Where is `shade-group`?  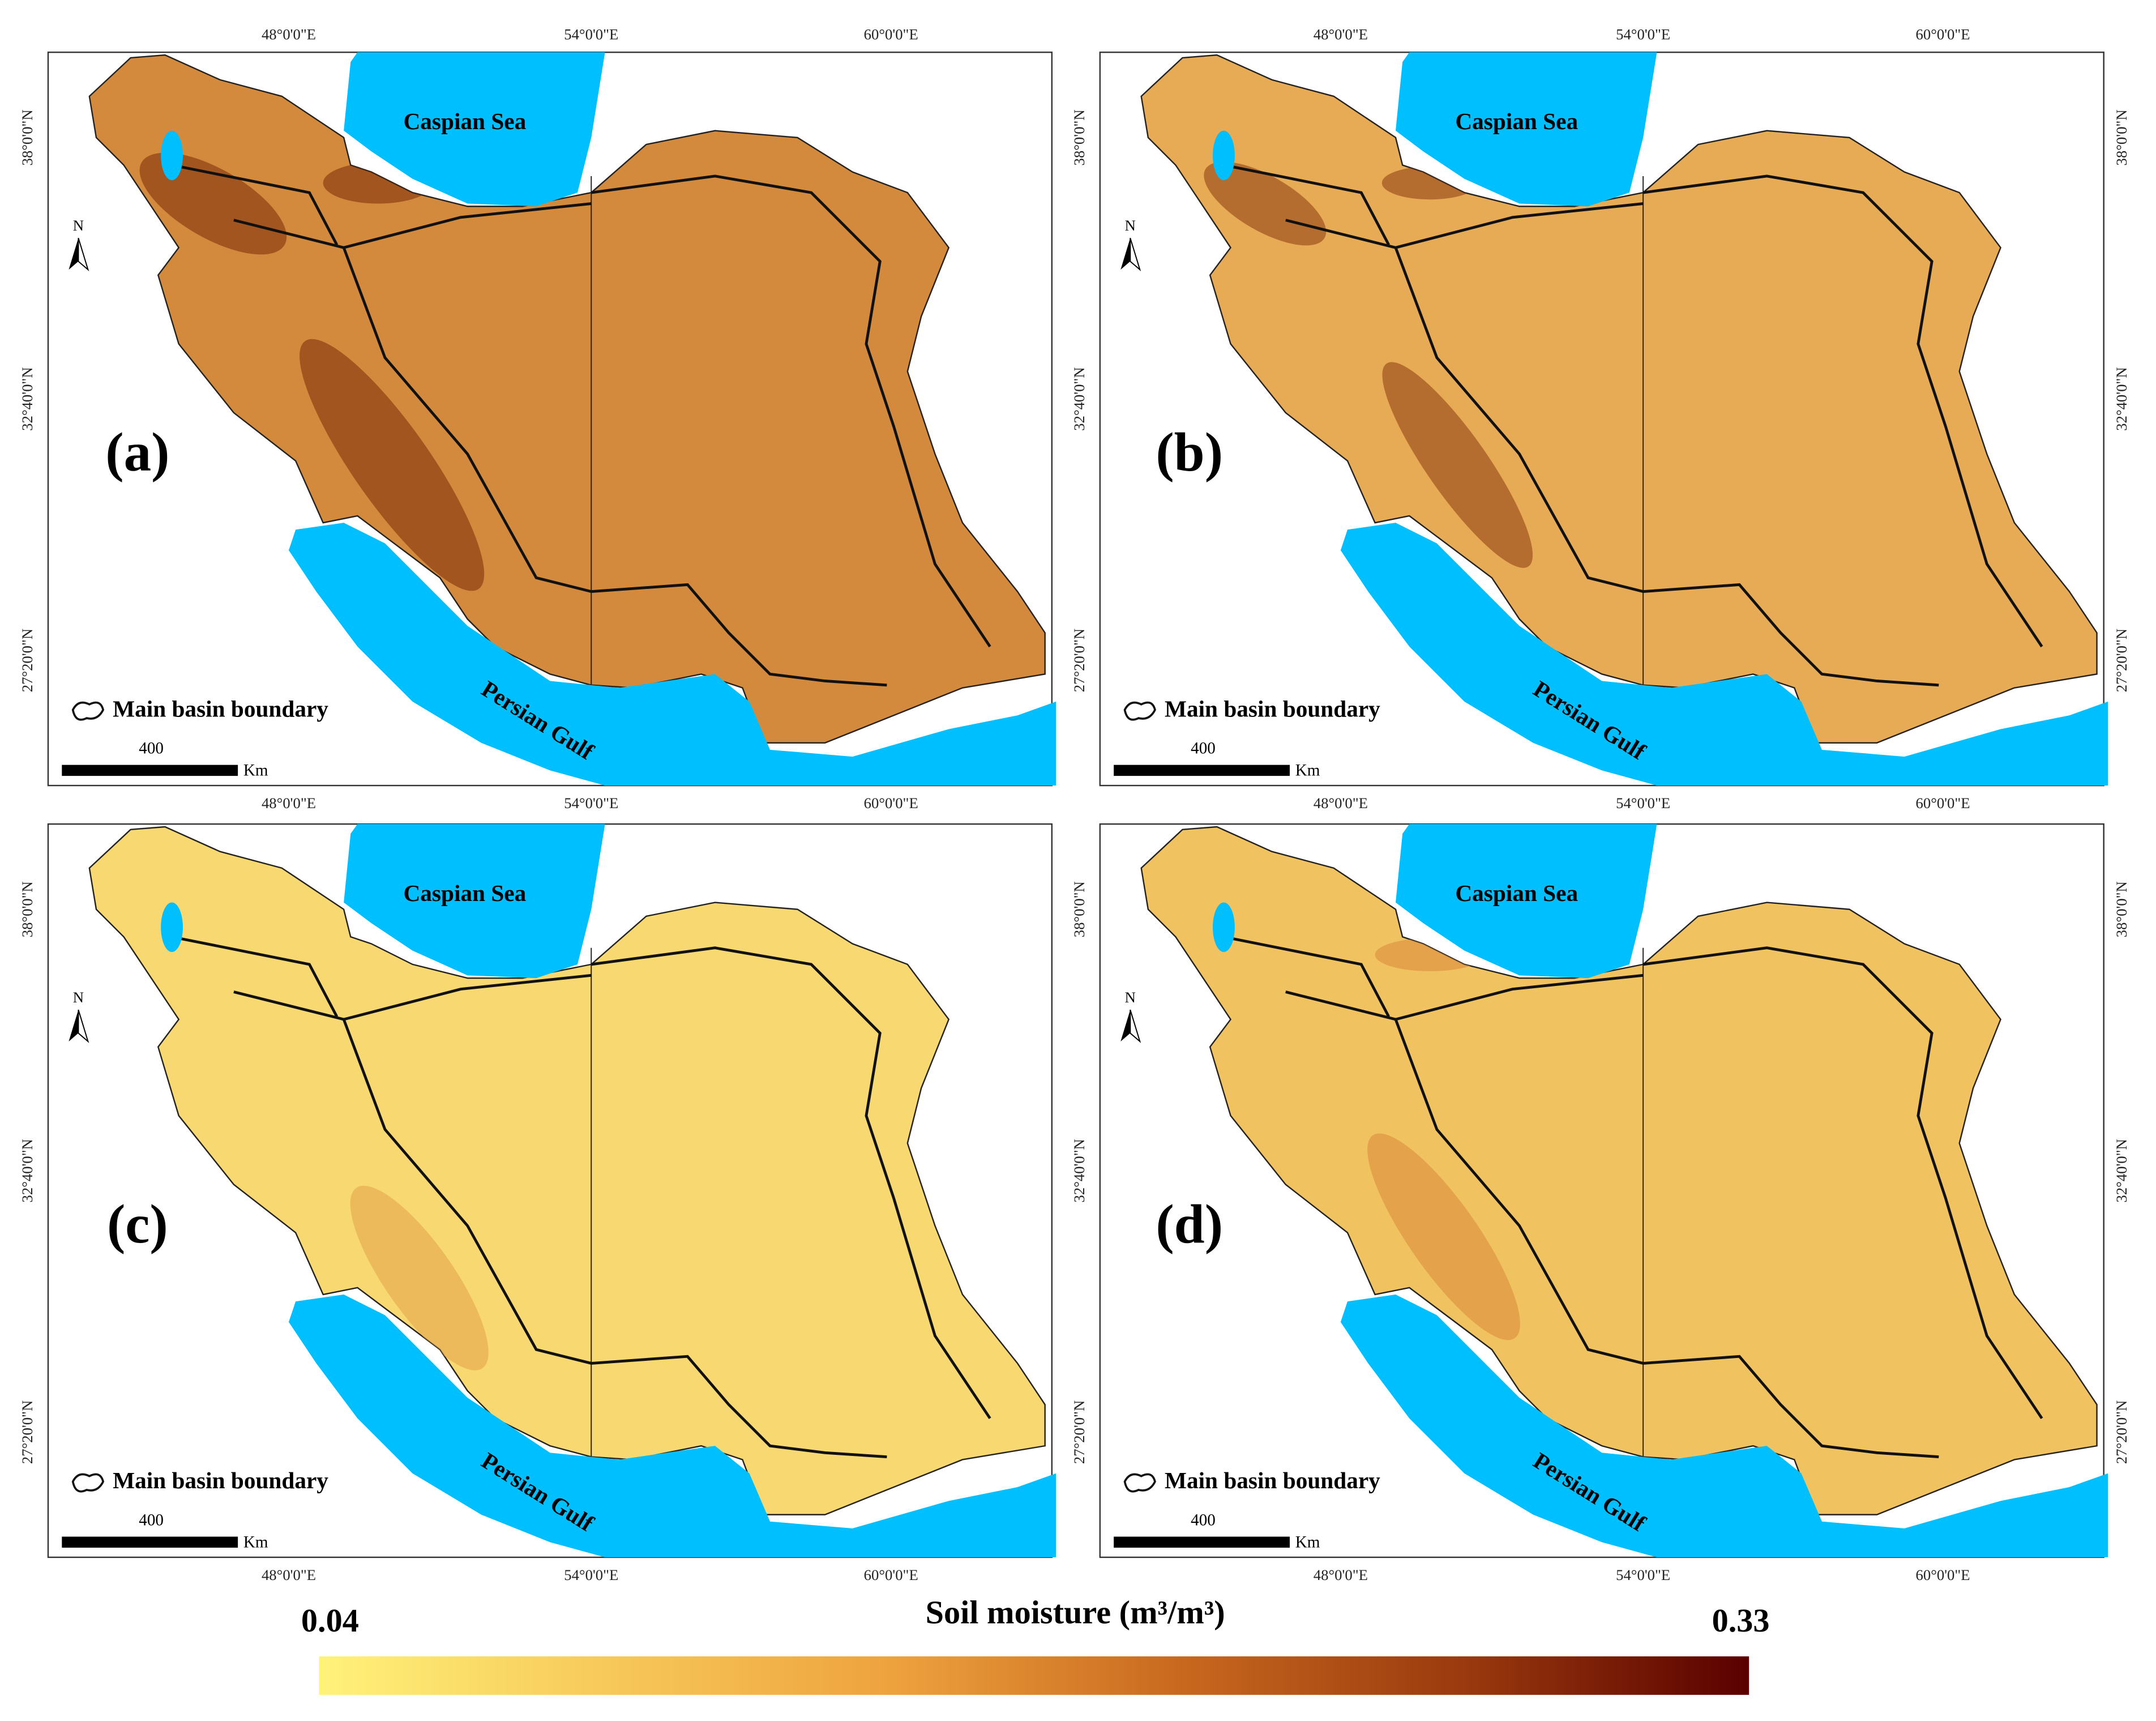 shade-group is located at coordinates (419, 1277).